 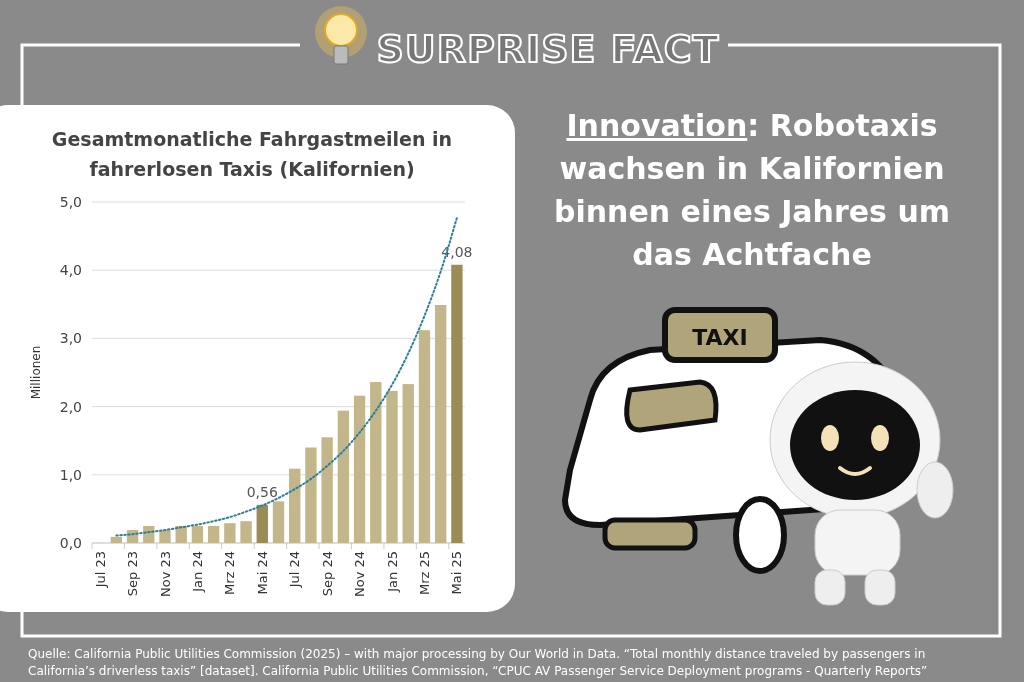 I want to click on y-tick-label: 0,0, so click(x=70, y=542).